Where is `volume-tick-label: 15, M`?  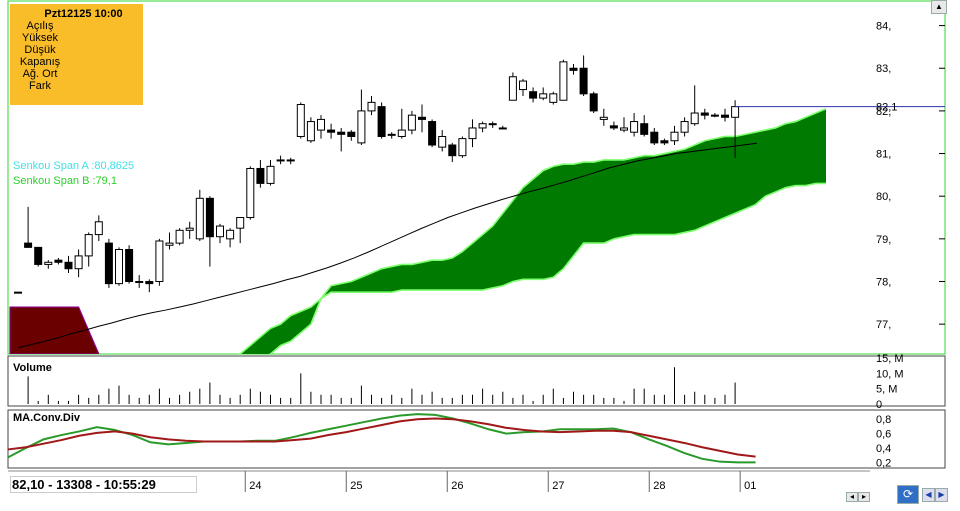
volume-tick-label: 15, M is located at coordinates (890, 359).